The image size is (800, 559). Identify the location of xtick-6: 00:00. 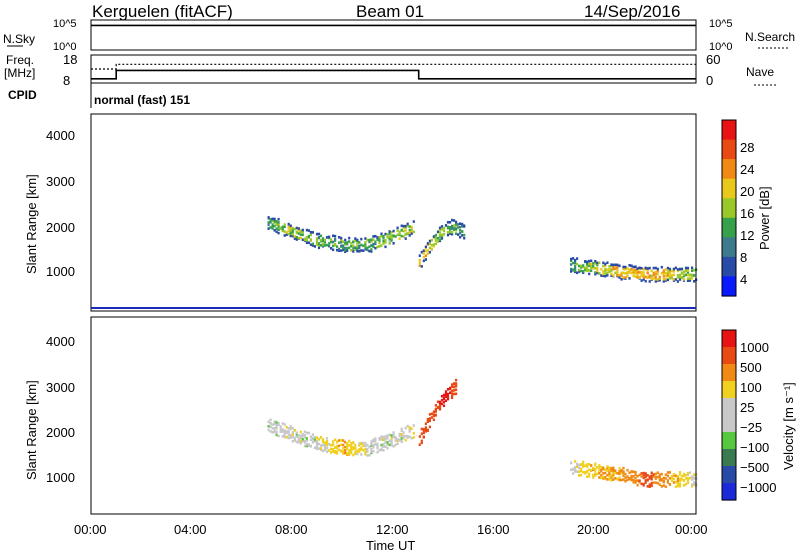
(691, 529).